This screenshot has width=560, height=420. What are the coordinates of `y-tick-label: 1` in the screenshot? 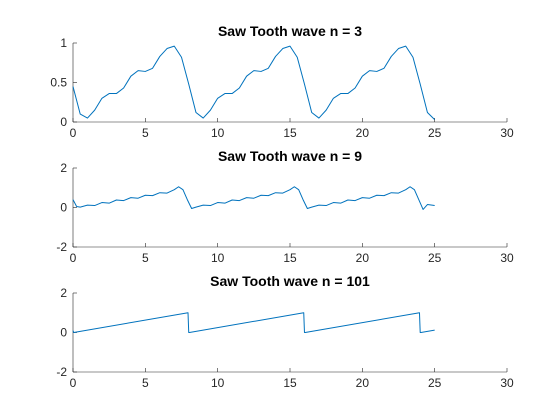 It's located at (63, 43).